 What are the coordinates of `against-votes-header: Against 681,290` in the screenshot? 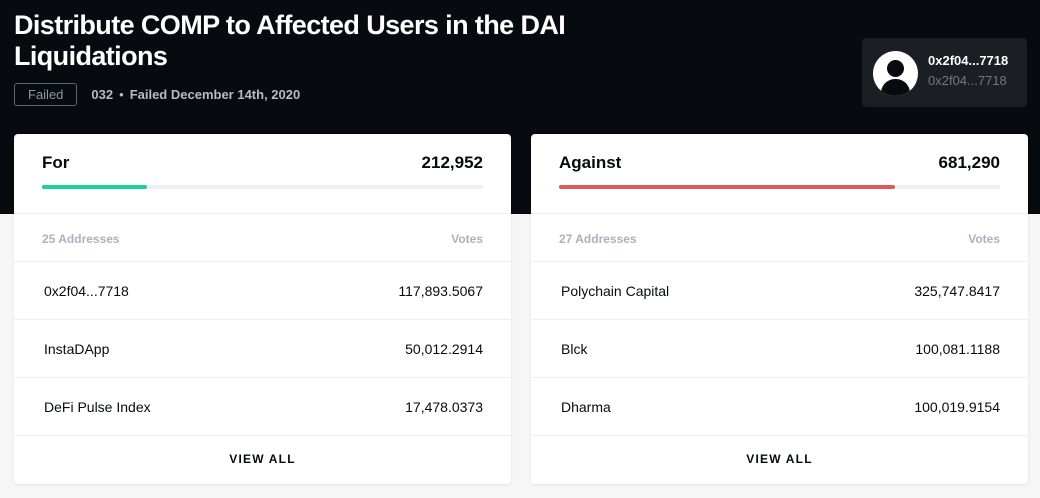 It's located at (779, 173).